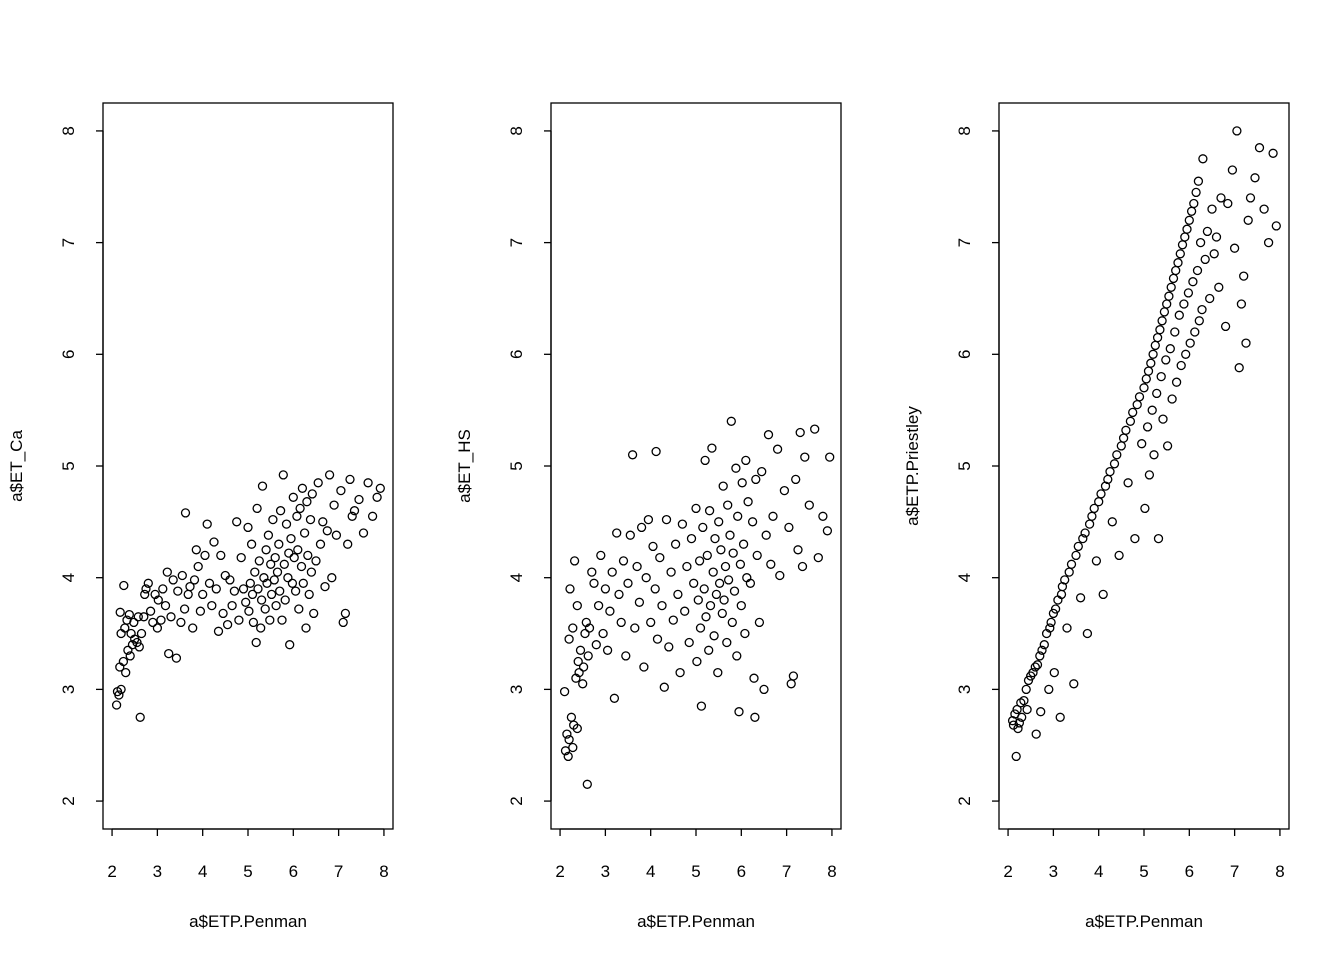 Image resolution: width=1344 pixels, height=960 pixels. I want to click on x-tick-label: 4, so click(202, 871).